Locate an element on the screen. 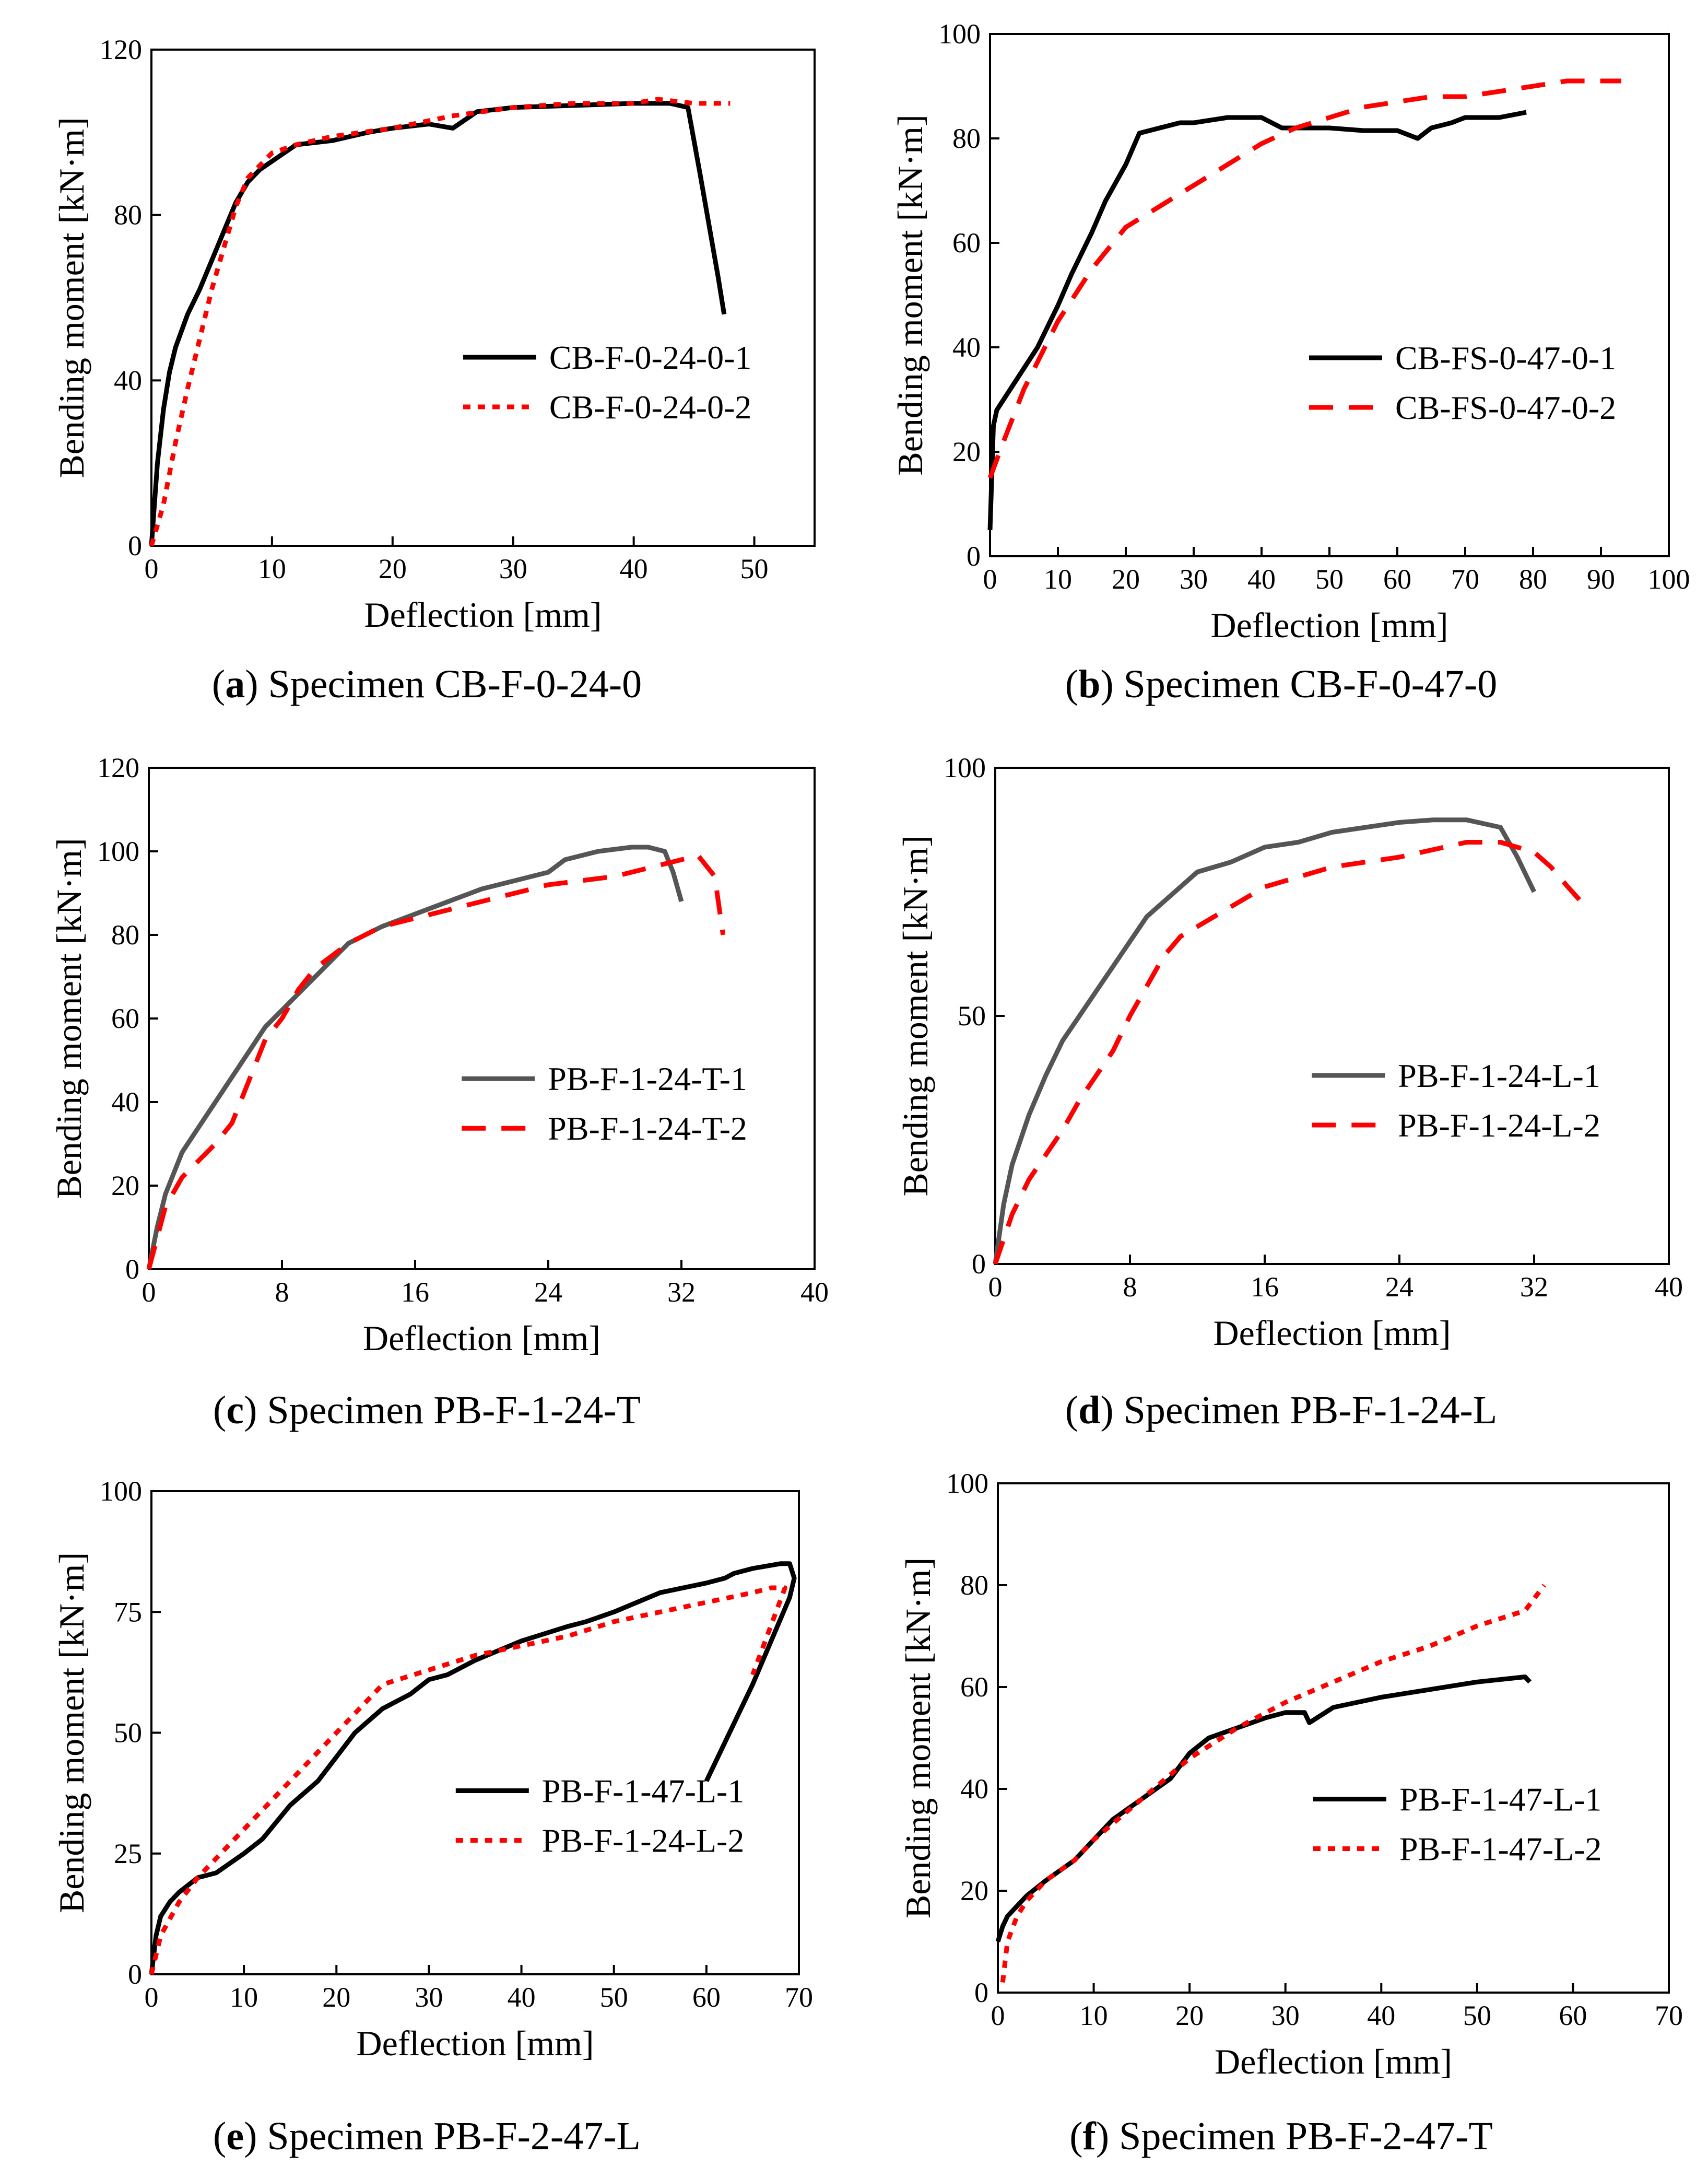 The width and height of the screenshot is (1708, 2178). panel-caption: (d) Specimen PB-F-1-24-L is located at coordinates (1281, 1410).